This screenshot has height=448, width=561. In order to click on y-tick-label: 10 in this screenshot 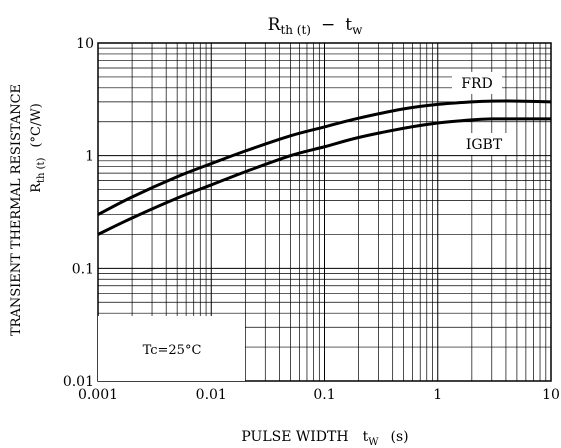, I will do `click(85, 44)`.